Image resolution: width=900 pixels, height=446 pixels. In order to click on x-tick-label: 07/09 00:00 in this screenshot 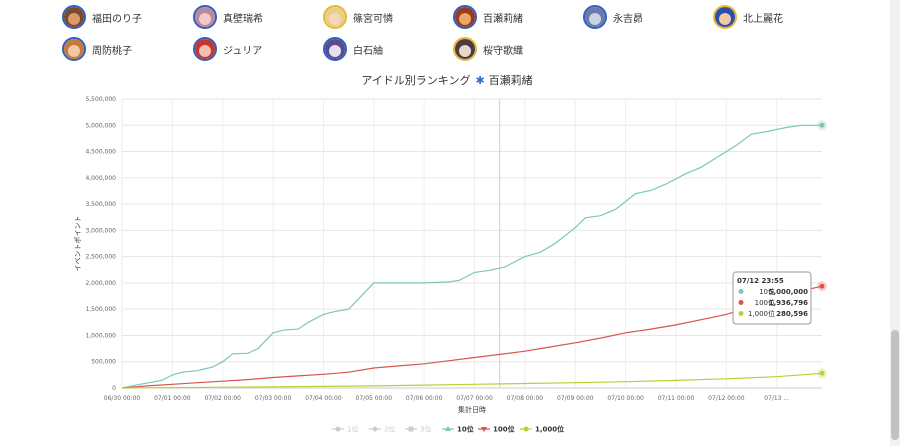, I will do `click(575, 398)`.